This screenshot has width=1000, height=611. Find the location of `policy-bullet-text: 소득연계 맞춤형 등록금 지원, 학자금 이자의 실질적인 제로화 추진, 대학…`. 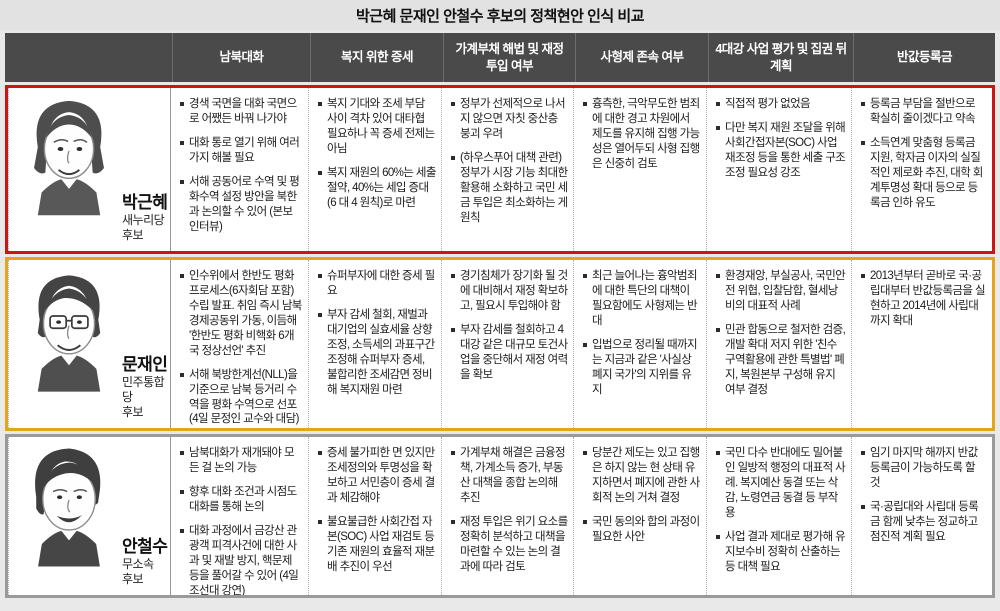

policy-bullet-text: 소득연계 맞춤형 등록금 지원, 학자금 이자의 실질적인 제로화 추진, 대학… is located at coordinates (926, 172).